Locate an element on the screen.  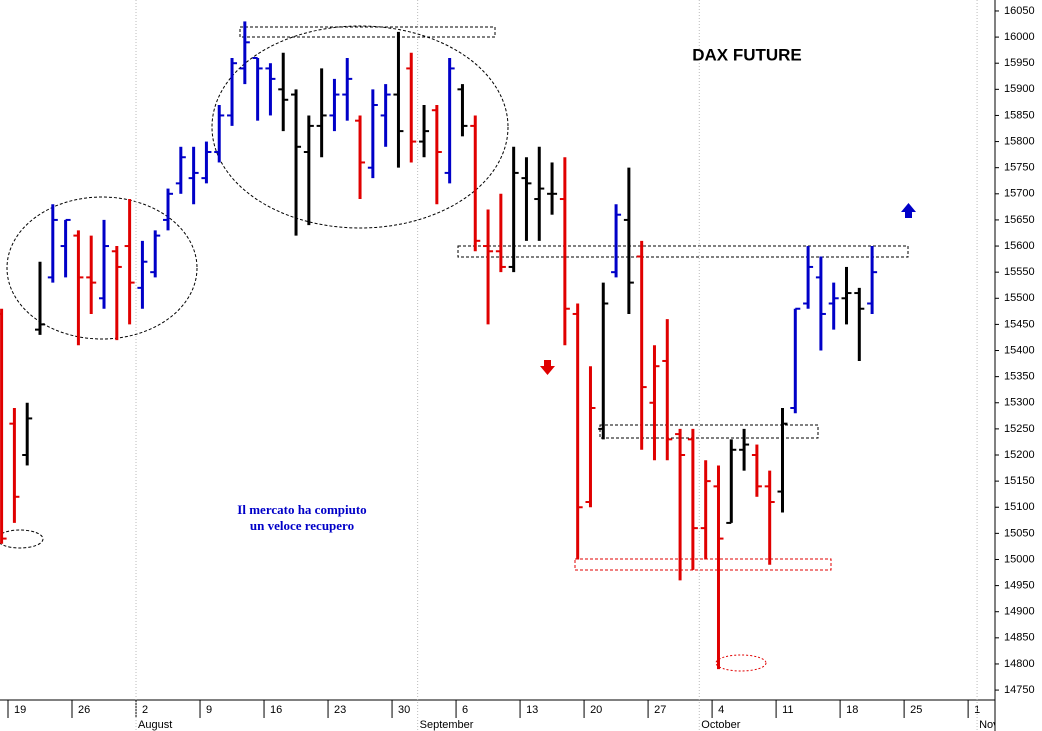
y-tick-label: 15950 is located at coordinates (1019, 63).